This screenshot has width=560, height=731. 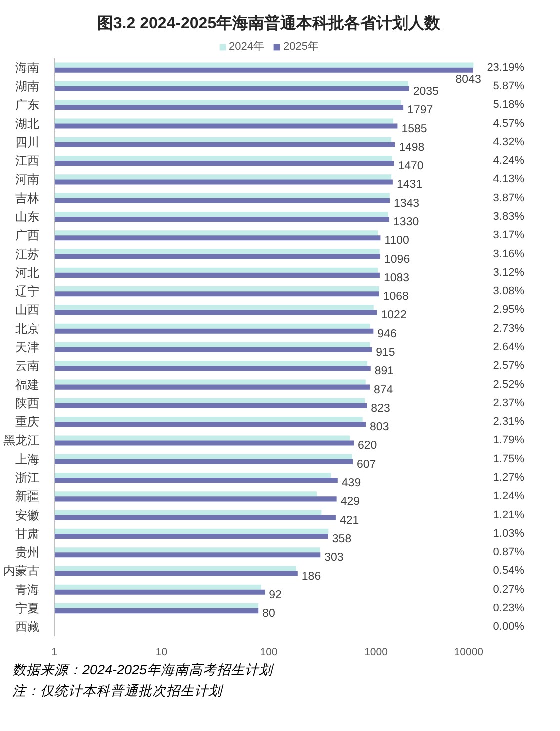 What do you see at coordinates (118, 691) in the screenshot?
I see `text: 注：仅统计本科普通批次招生计划` at bounding box center [118, 691].